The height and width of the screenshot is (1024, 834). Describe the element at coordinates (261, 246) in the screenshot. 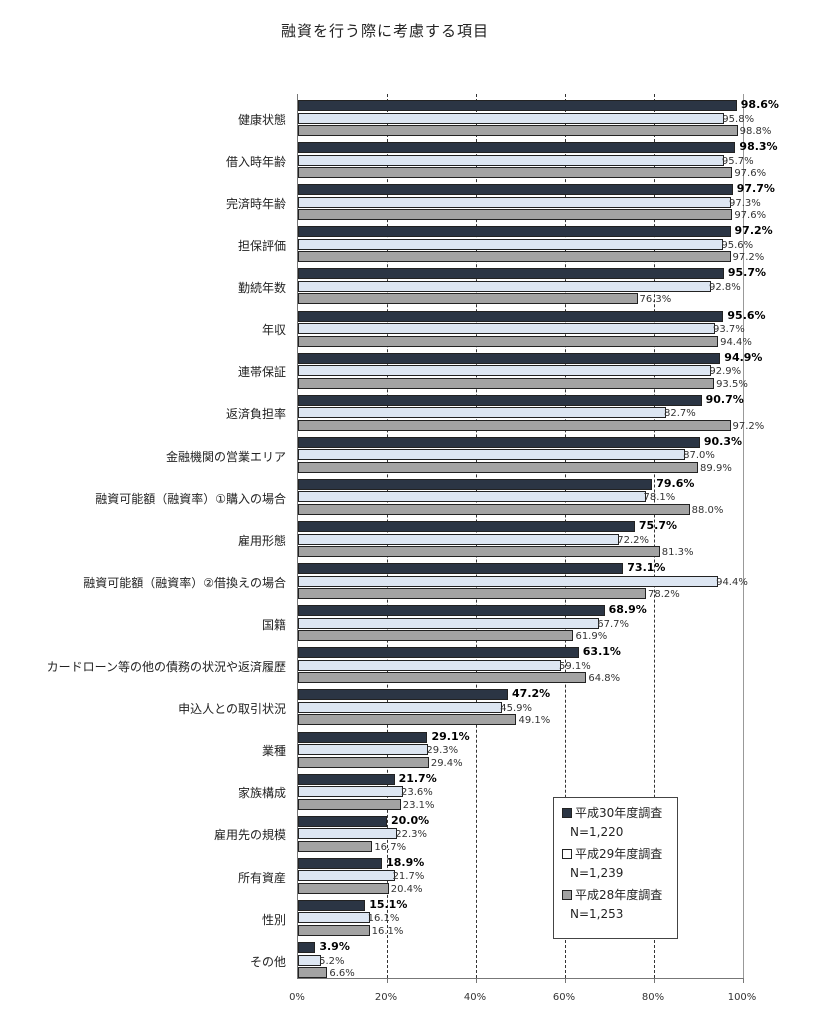

I see `category-label: 担保評価` at that location.